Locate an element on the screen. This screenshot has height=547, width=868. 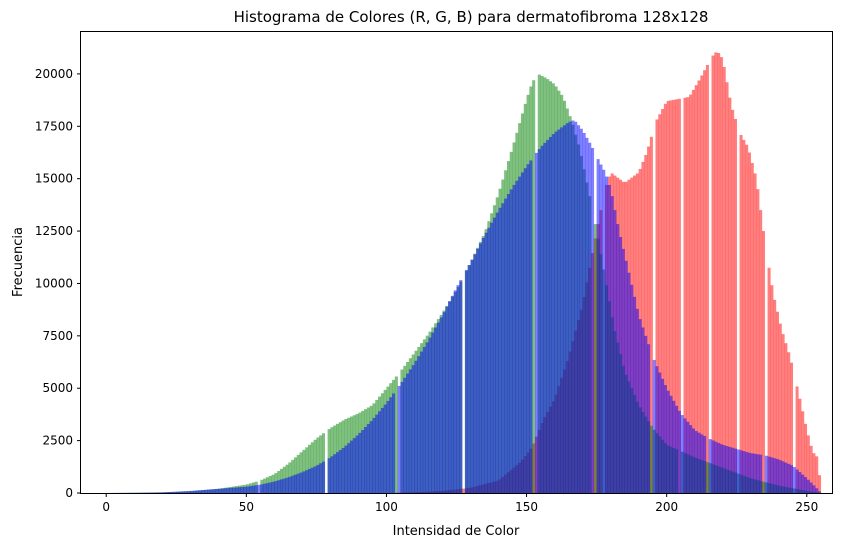
y-tick-label: 7500 is located at coordinates (57, 336).